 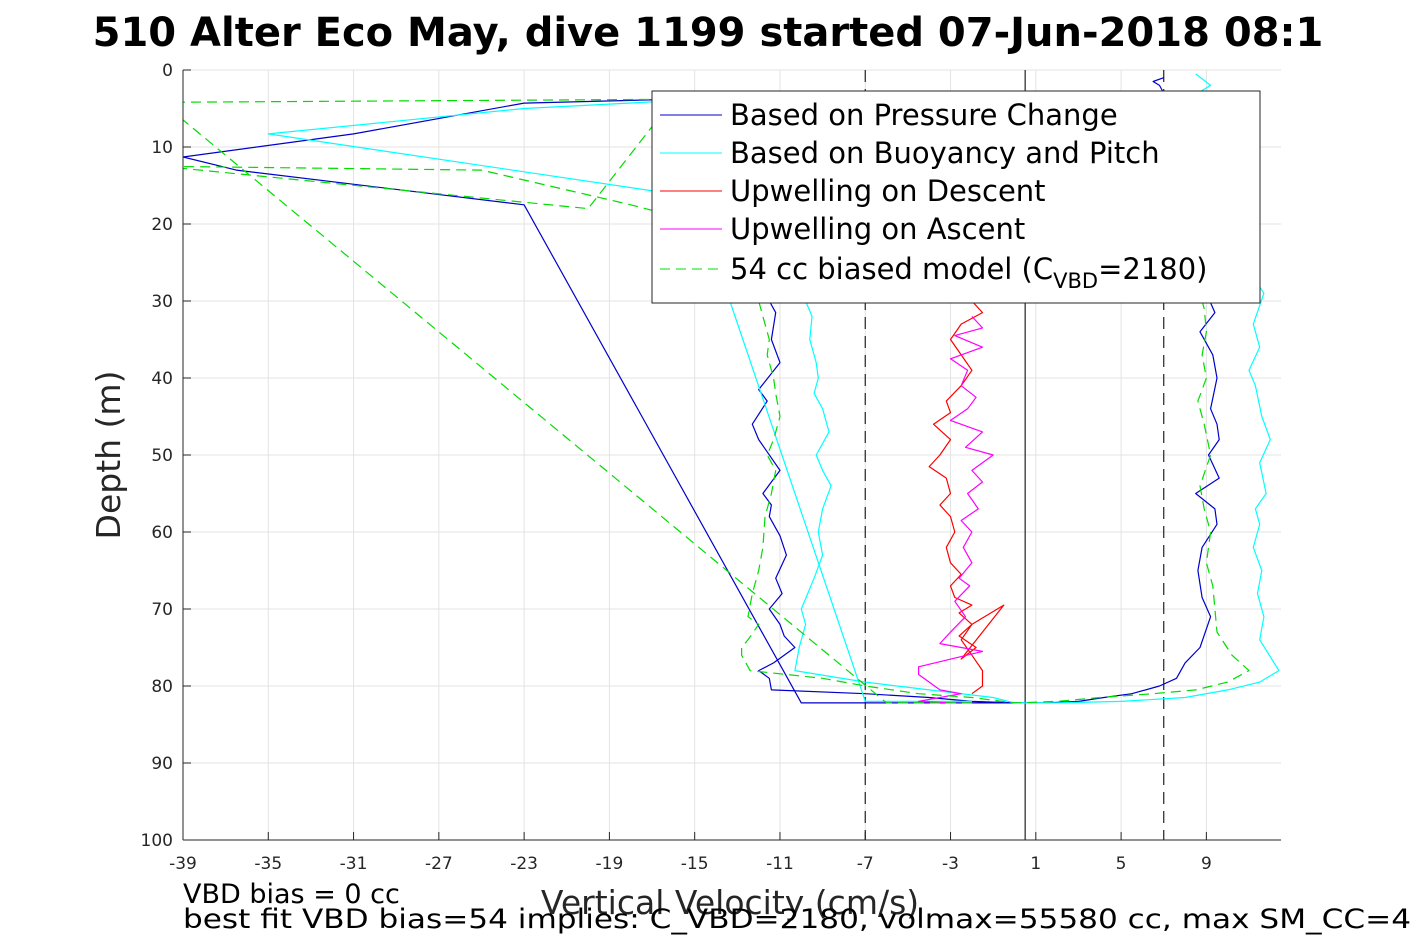 I want to click on y-tick-label: 30, so click(x=162, y=302).